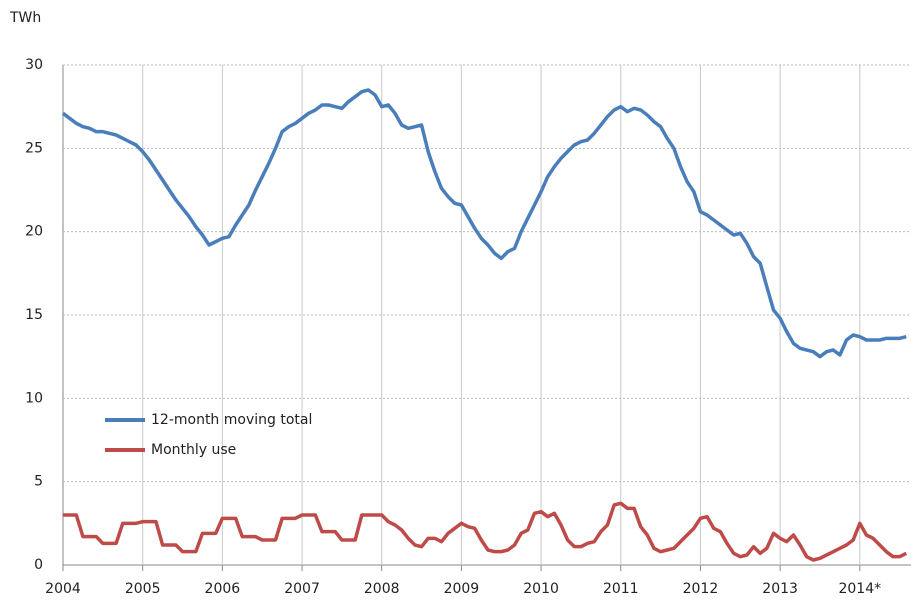 The height and width of the screenshot is (606, 911). What do you see at coordinates (701, 589) in the screenshot?
I see `x-tick-label: 2012` at bounding box center [701, 589].